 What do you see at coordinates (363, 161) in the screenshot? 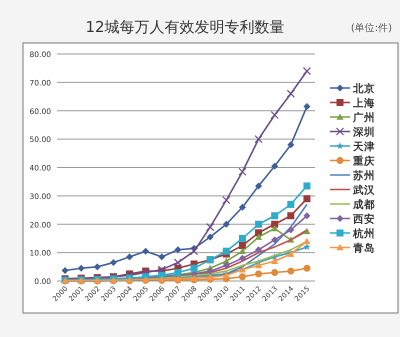
I see `legend-label: 重庆` at bounding box center [363, 161].